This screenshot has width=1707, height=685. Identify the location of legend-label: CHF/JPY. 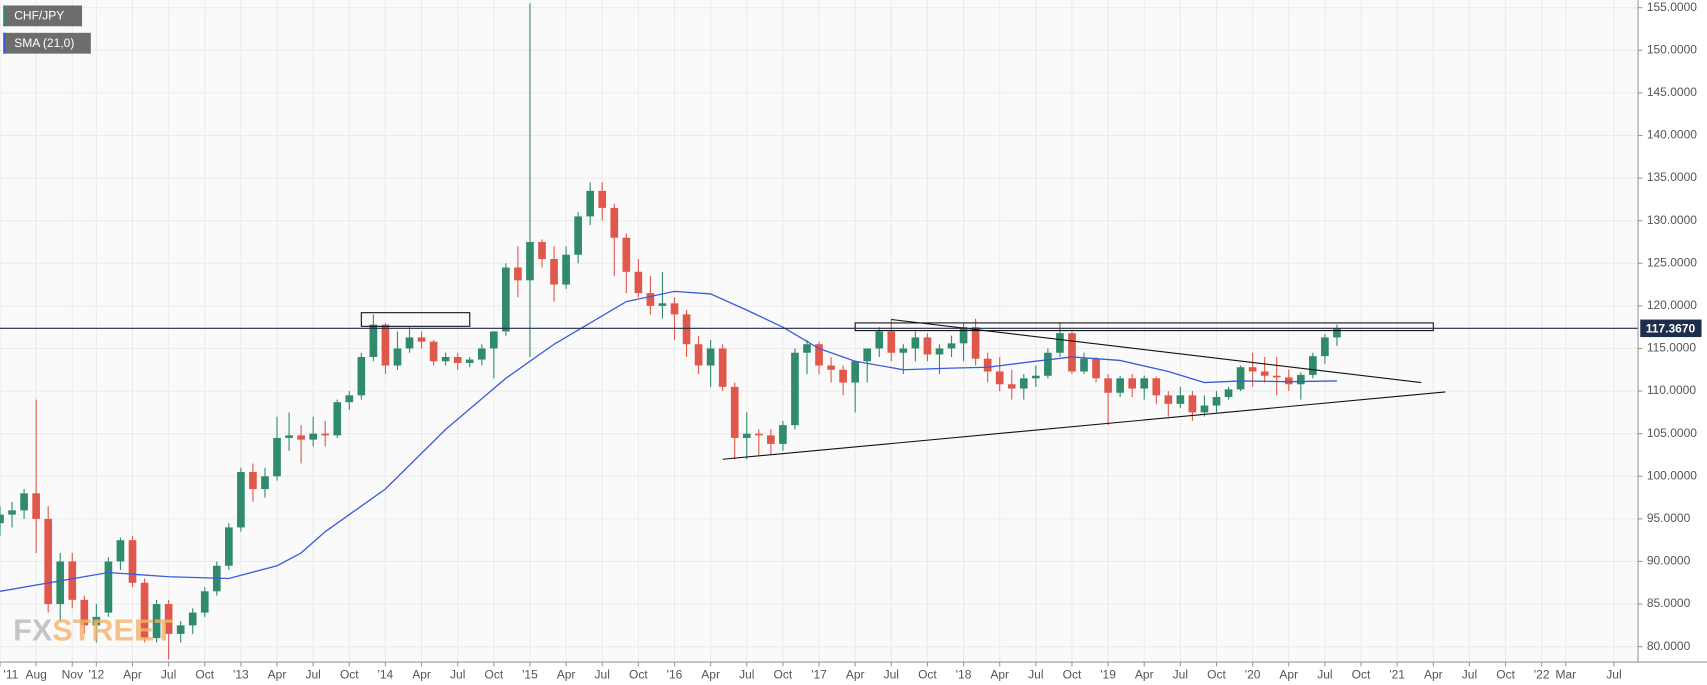
(39, 16).